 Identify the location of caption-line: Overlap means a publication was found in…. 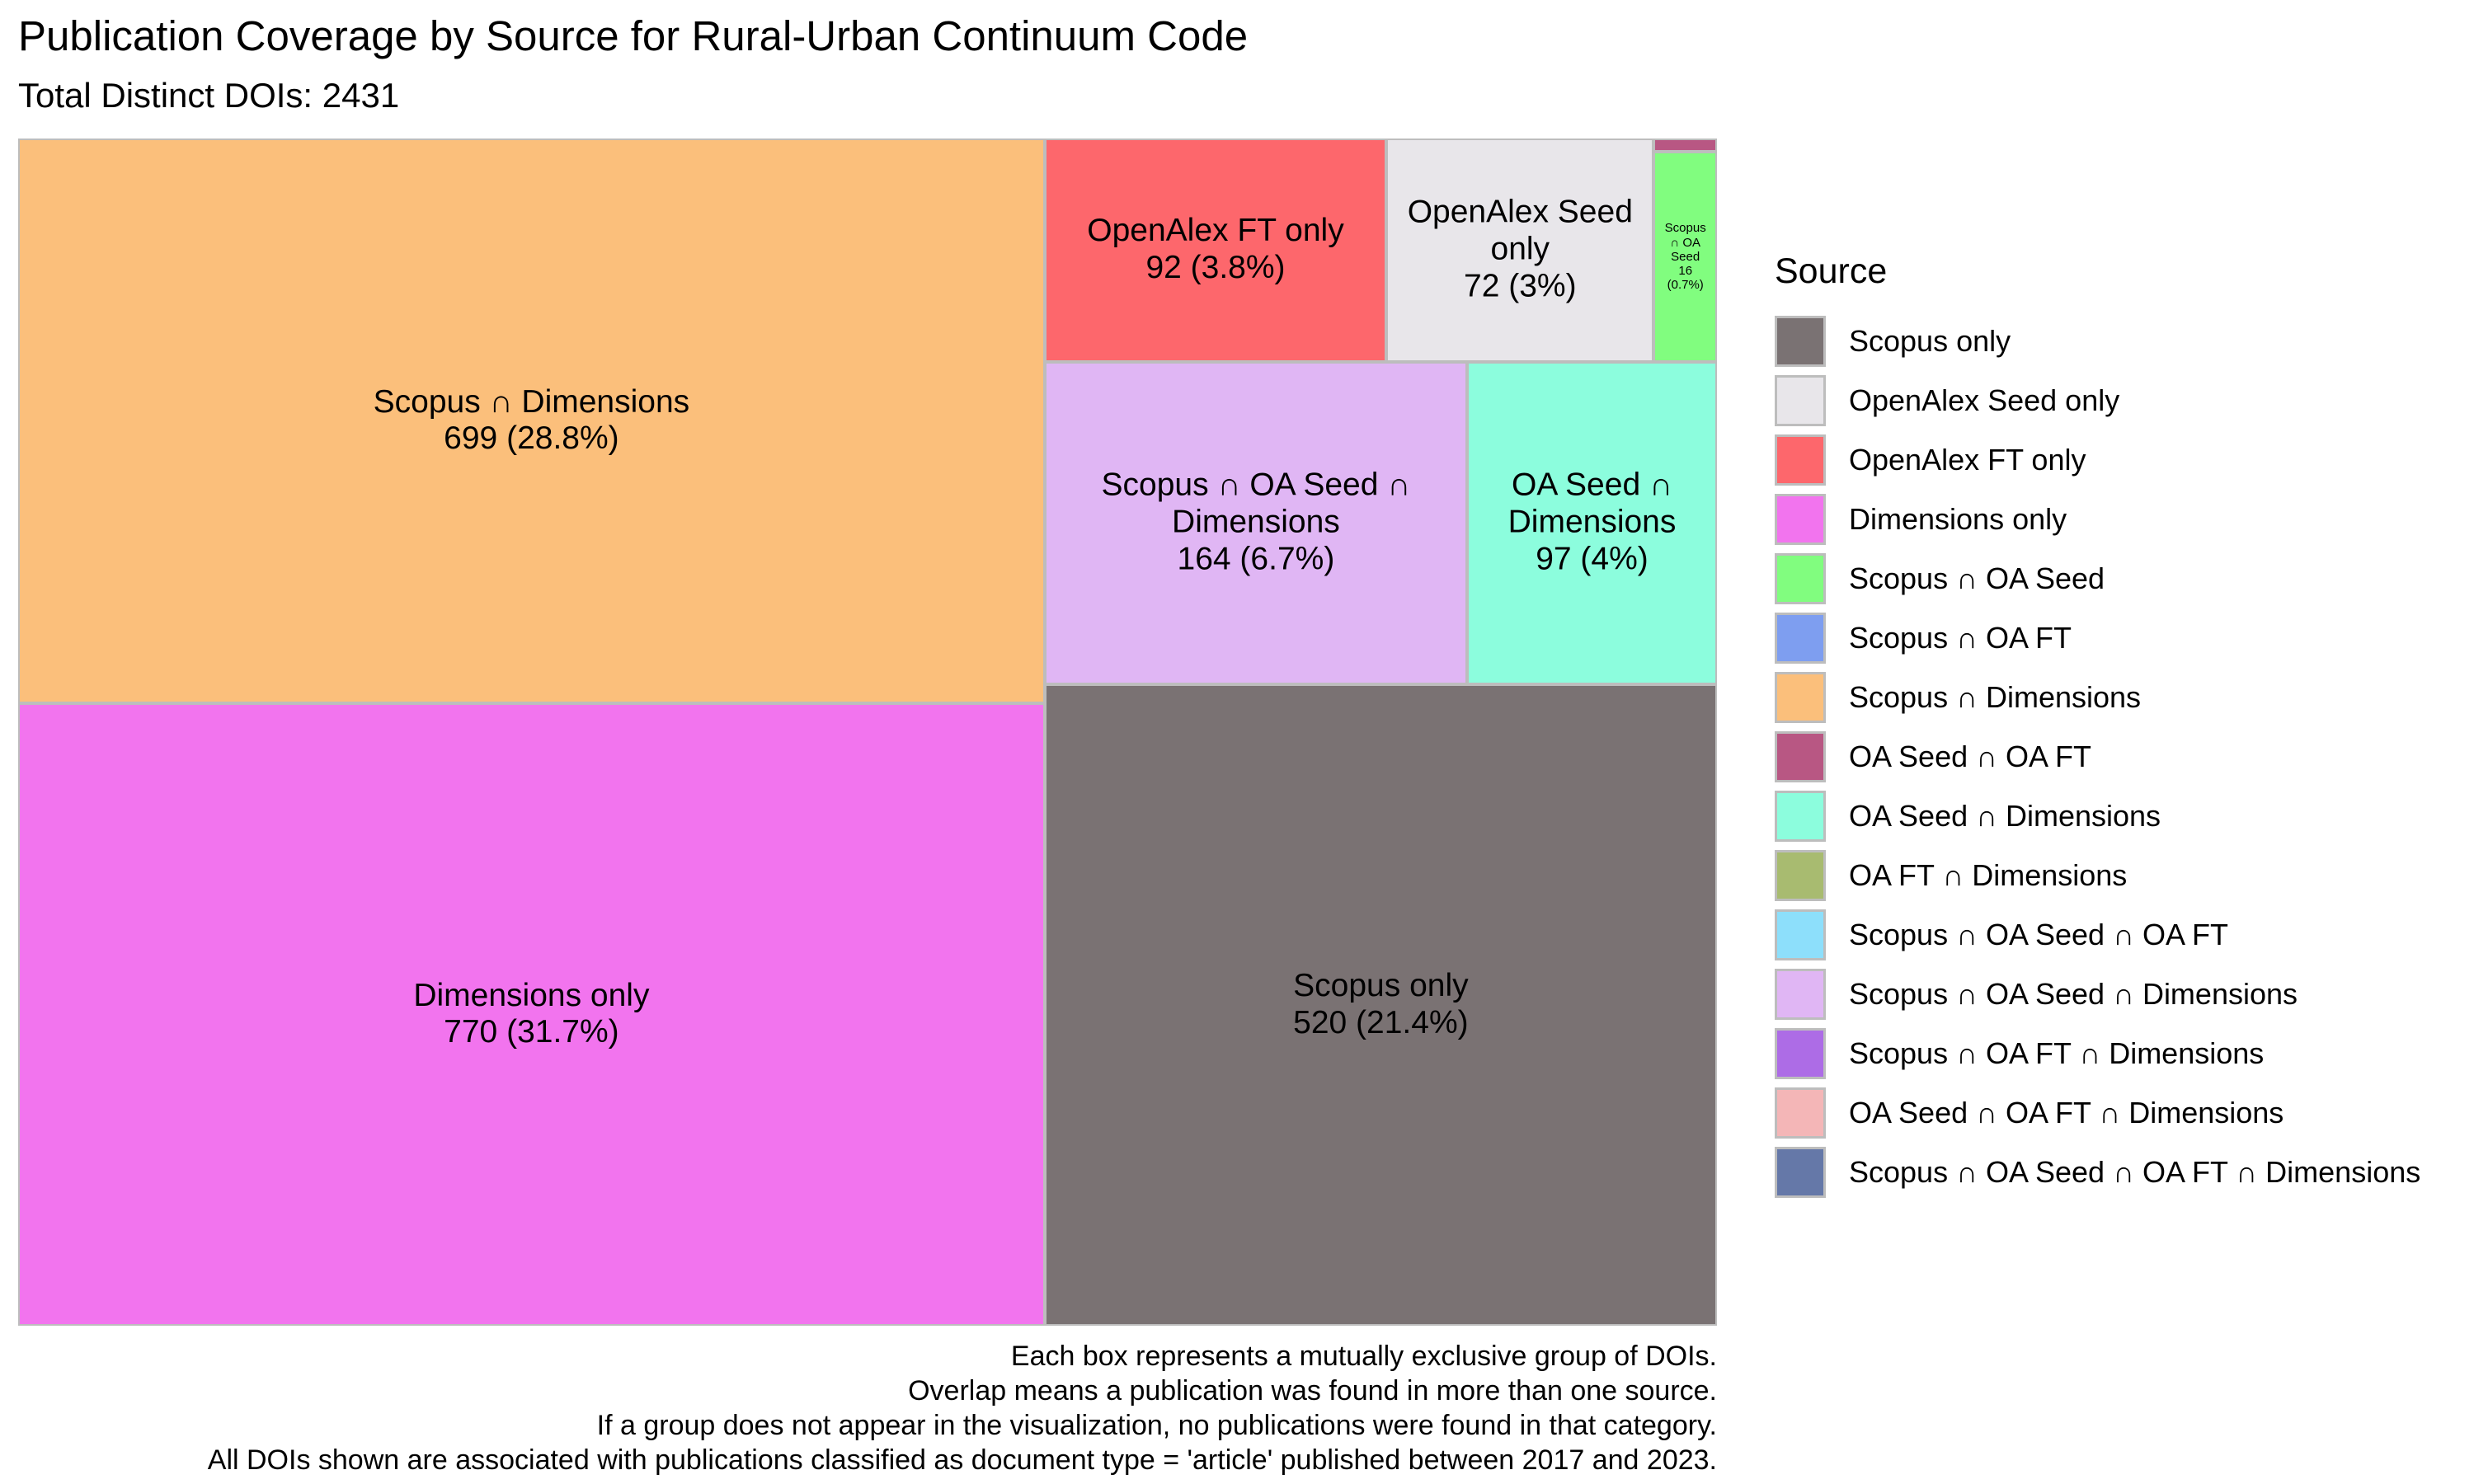
(1312, 1391).